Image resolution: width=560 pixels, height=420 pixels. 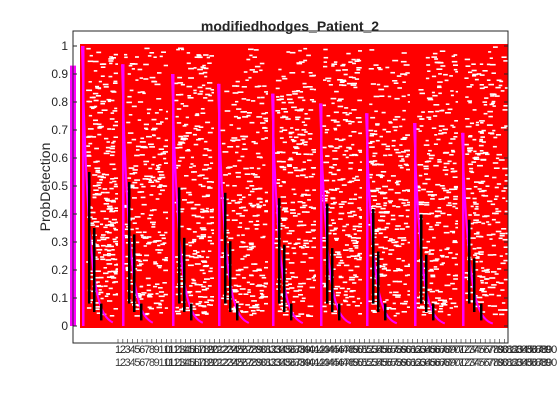 What do you see at coordinates (401, 350) in the screenshot?
I see `x-tick-label: 59` at bounding box center [401, 350].